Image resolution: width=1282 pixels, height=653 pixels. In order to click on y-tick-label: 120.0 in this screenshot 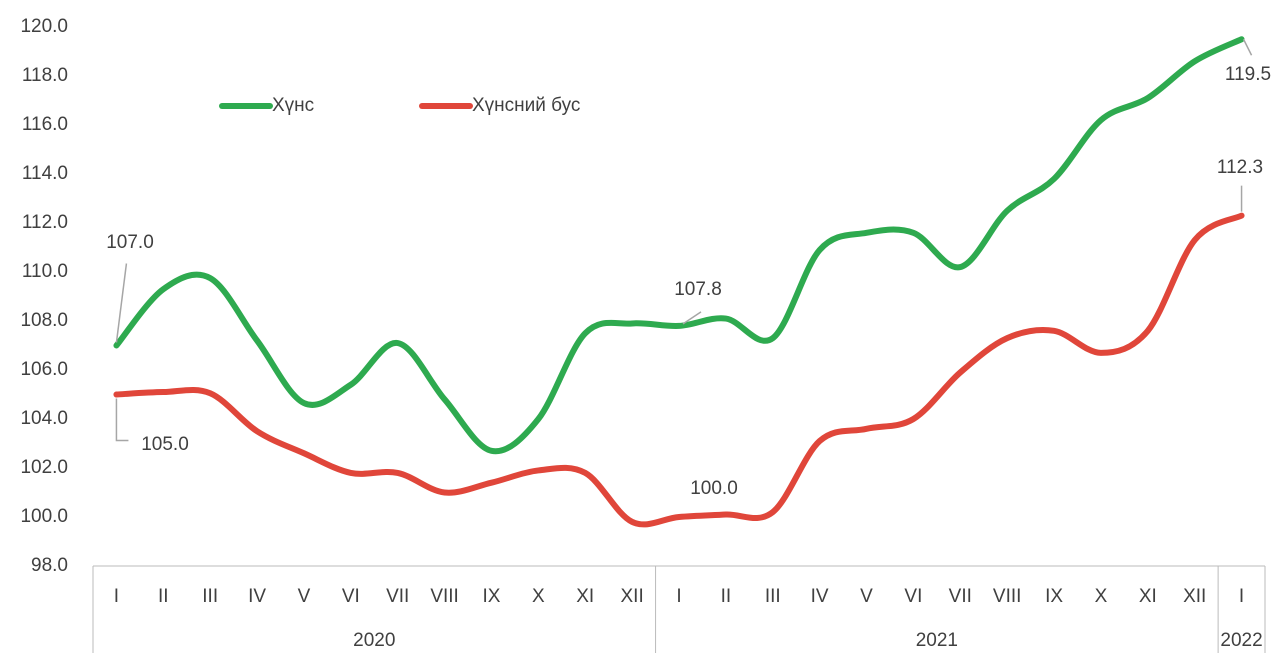, I will do `click(44, 26)`.